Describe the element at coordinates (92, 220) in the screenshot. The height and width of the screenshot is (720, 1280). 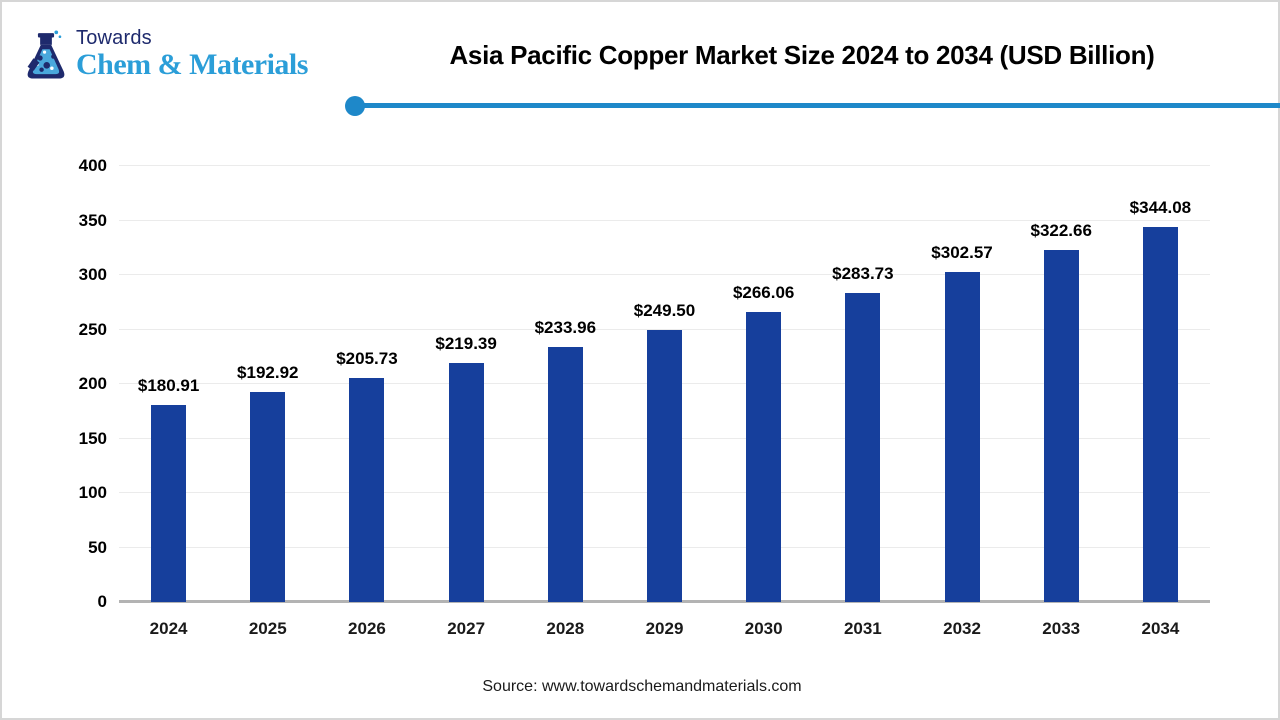
I see `y-tick-label: 350` at that location.